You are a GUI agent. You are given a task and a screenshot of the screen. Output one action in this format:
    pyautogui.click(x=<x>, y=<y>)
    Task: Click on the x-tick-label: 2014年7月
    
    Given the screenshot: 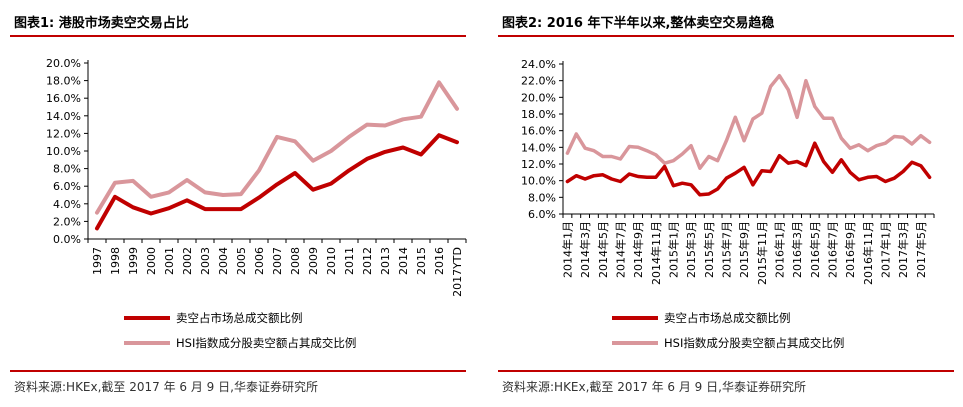 What is the action you would take?
    pyautogui.click(x=620, y=249)
    